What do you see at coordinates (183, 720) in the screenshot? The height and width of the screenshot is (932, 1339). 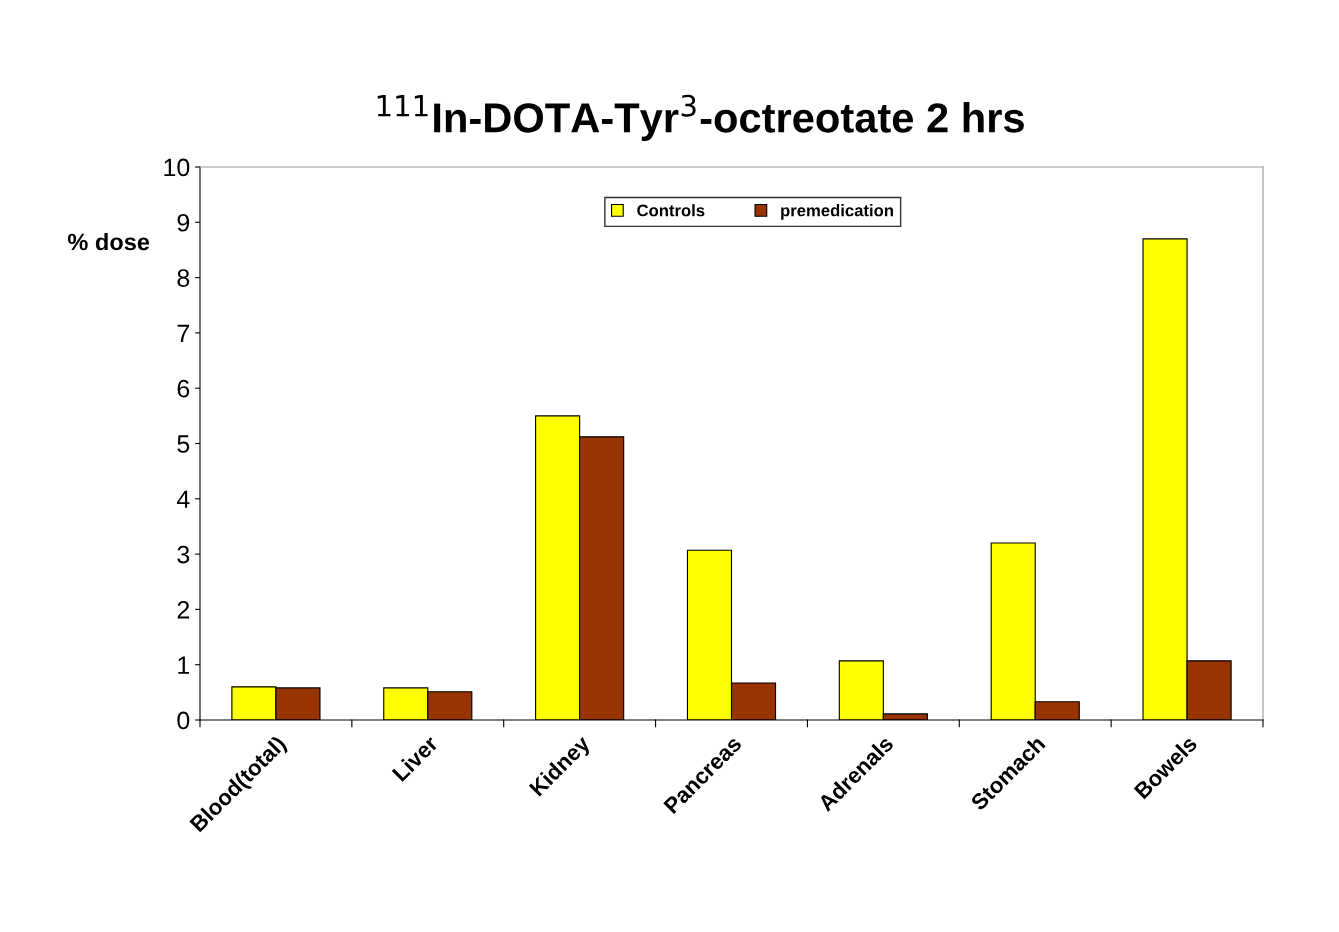 I see `y-tick-label: 0` at bounding box center [183, 720].